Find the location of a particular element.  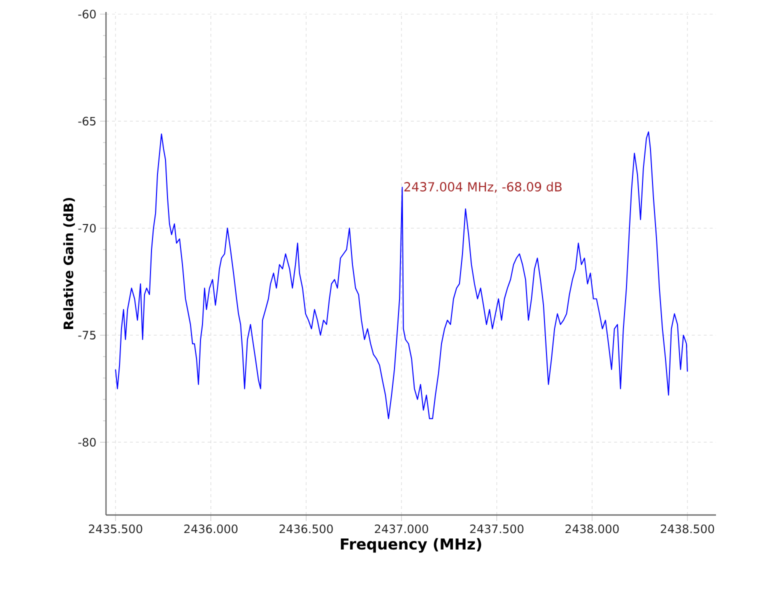

annotation: 2437.004 MHz, -68.09 dB is located at coordinates (483, 187).